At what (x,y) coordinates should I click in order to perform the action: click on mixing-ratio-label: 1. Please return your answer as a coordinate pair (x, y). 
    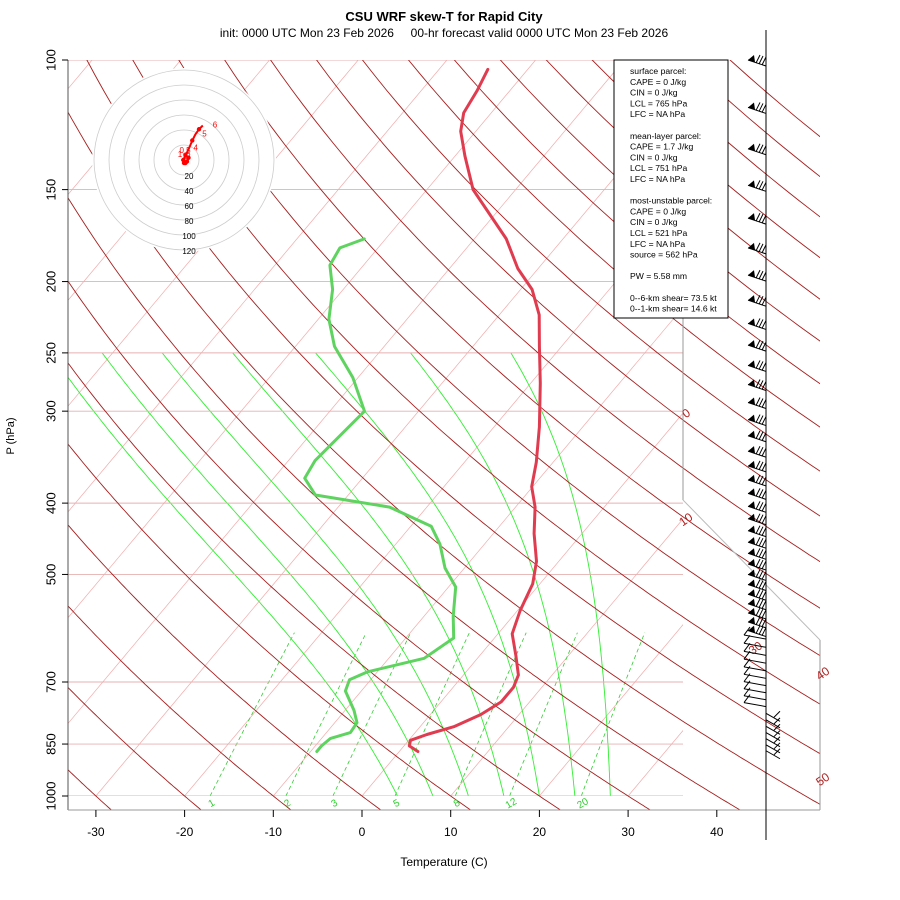
    Looking at the image, I should click on (212, 803).